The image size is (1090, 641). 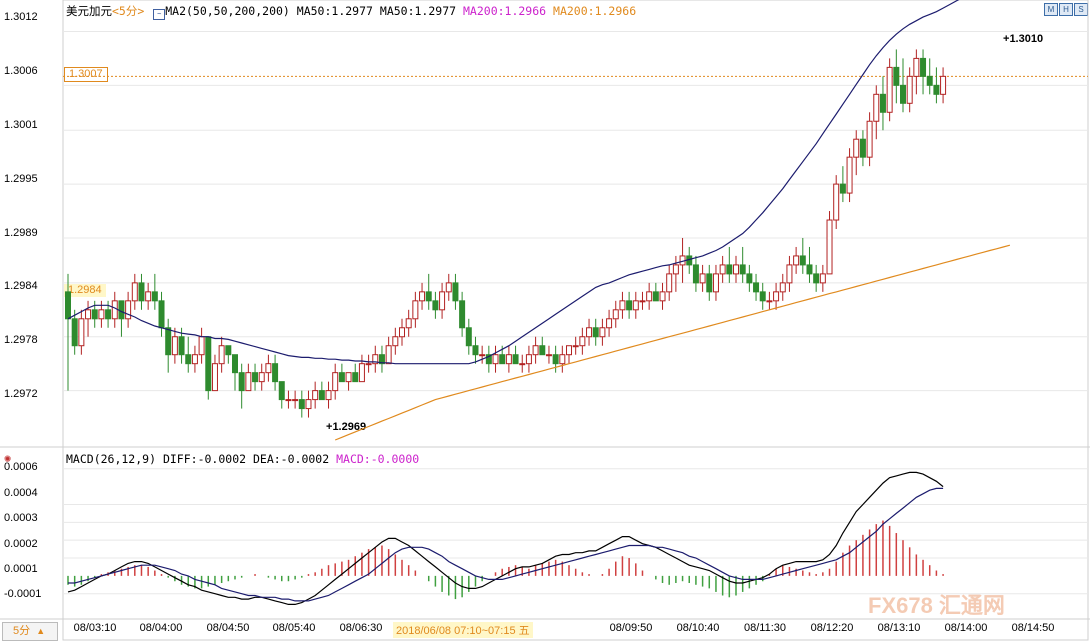 What do you see at coordinates (85, 290) in the screenshot?
I see `crosshair-price-box: 1.2984` at bounding box center [85, 290].